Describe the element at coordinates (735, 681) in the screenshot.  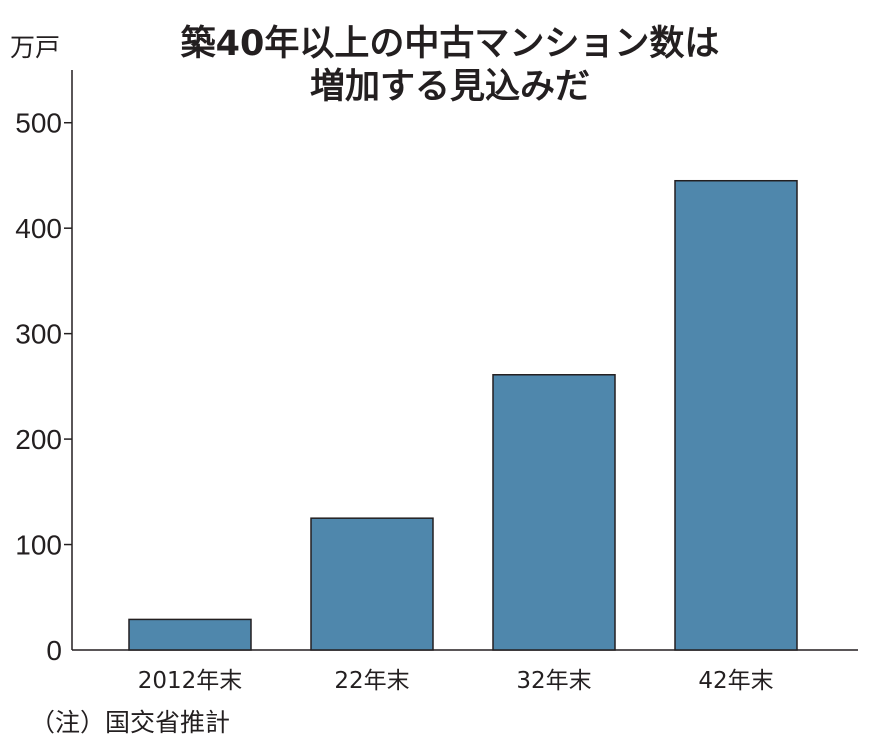
I see `x-category-label: 42年末` at that location.